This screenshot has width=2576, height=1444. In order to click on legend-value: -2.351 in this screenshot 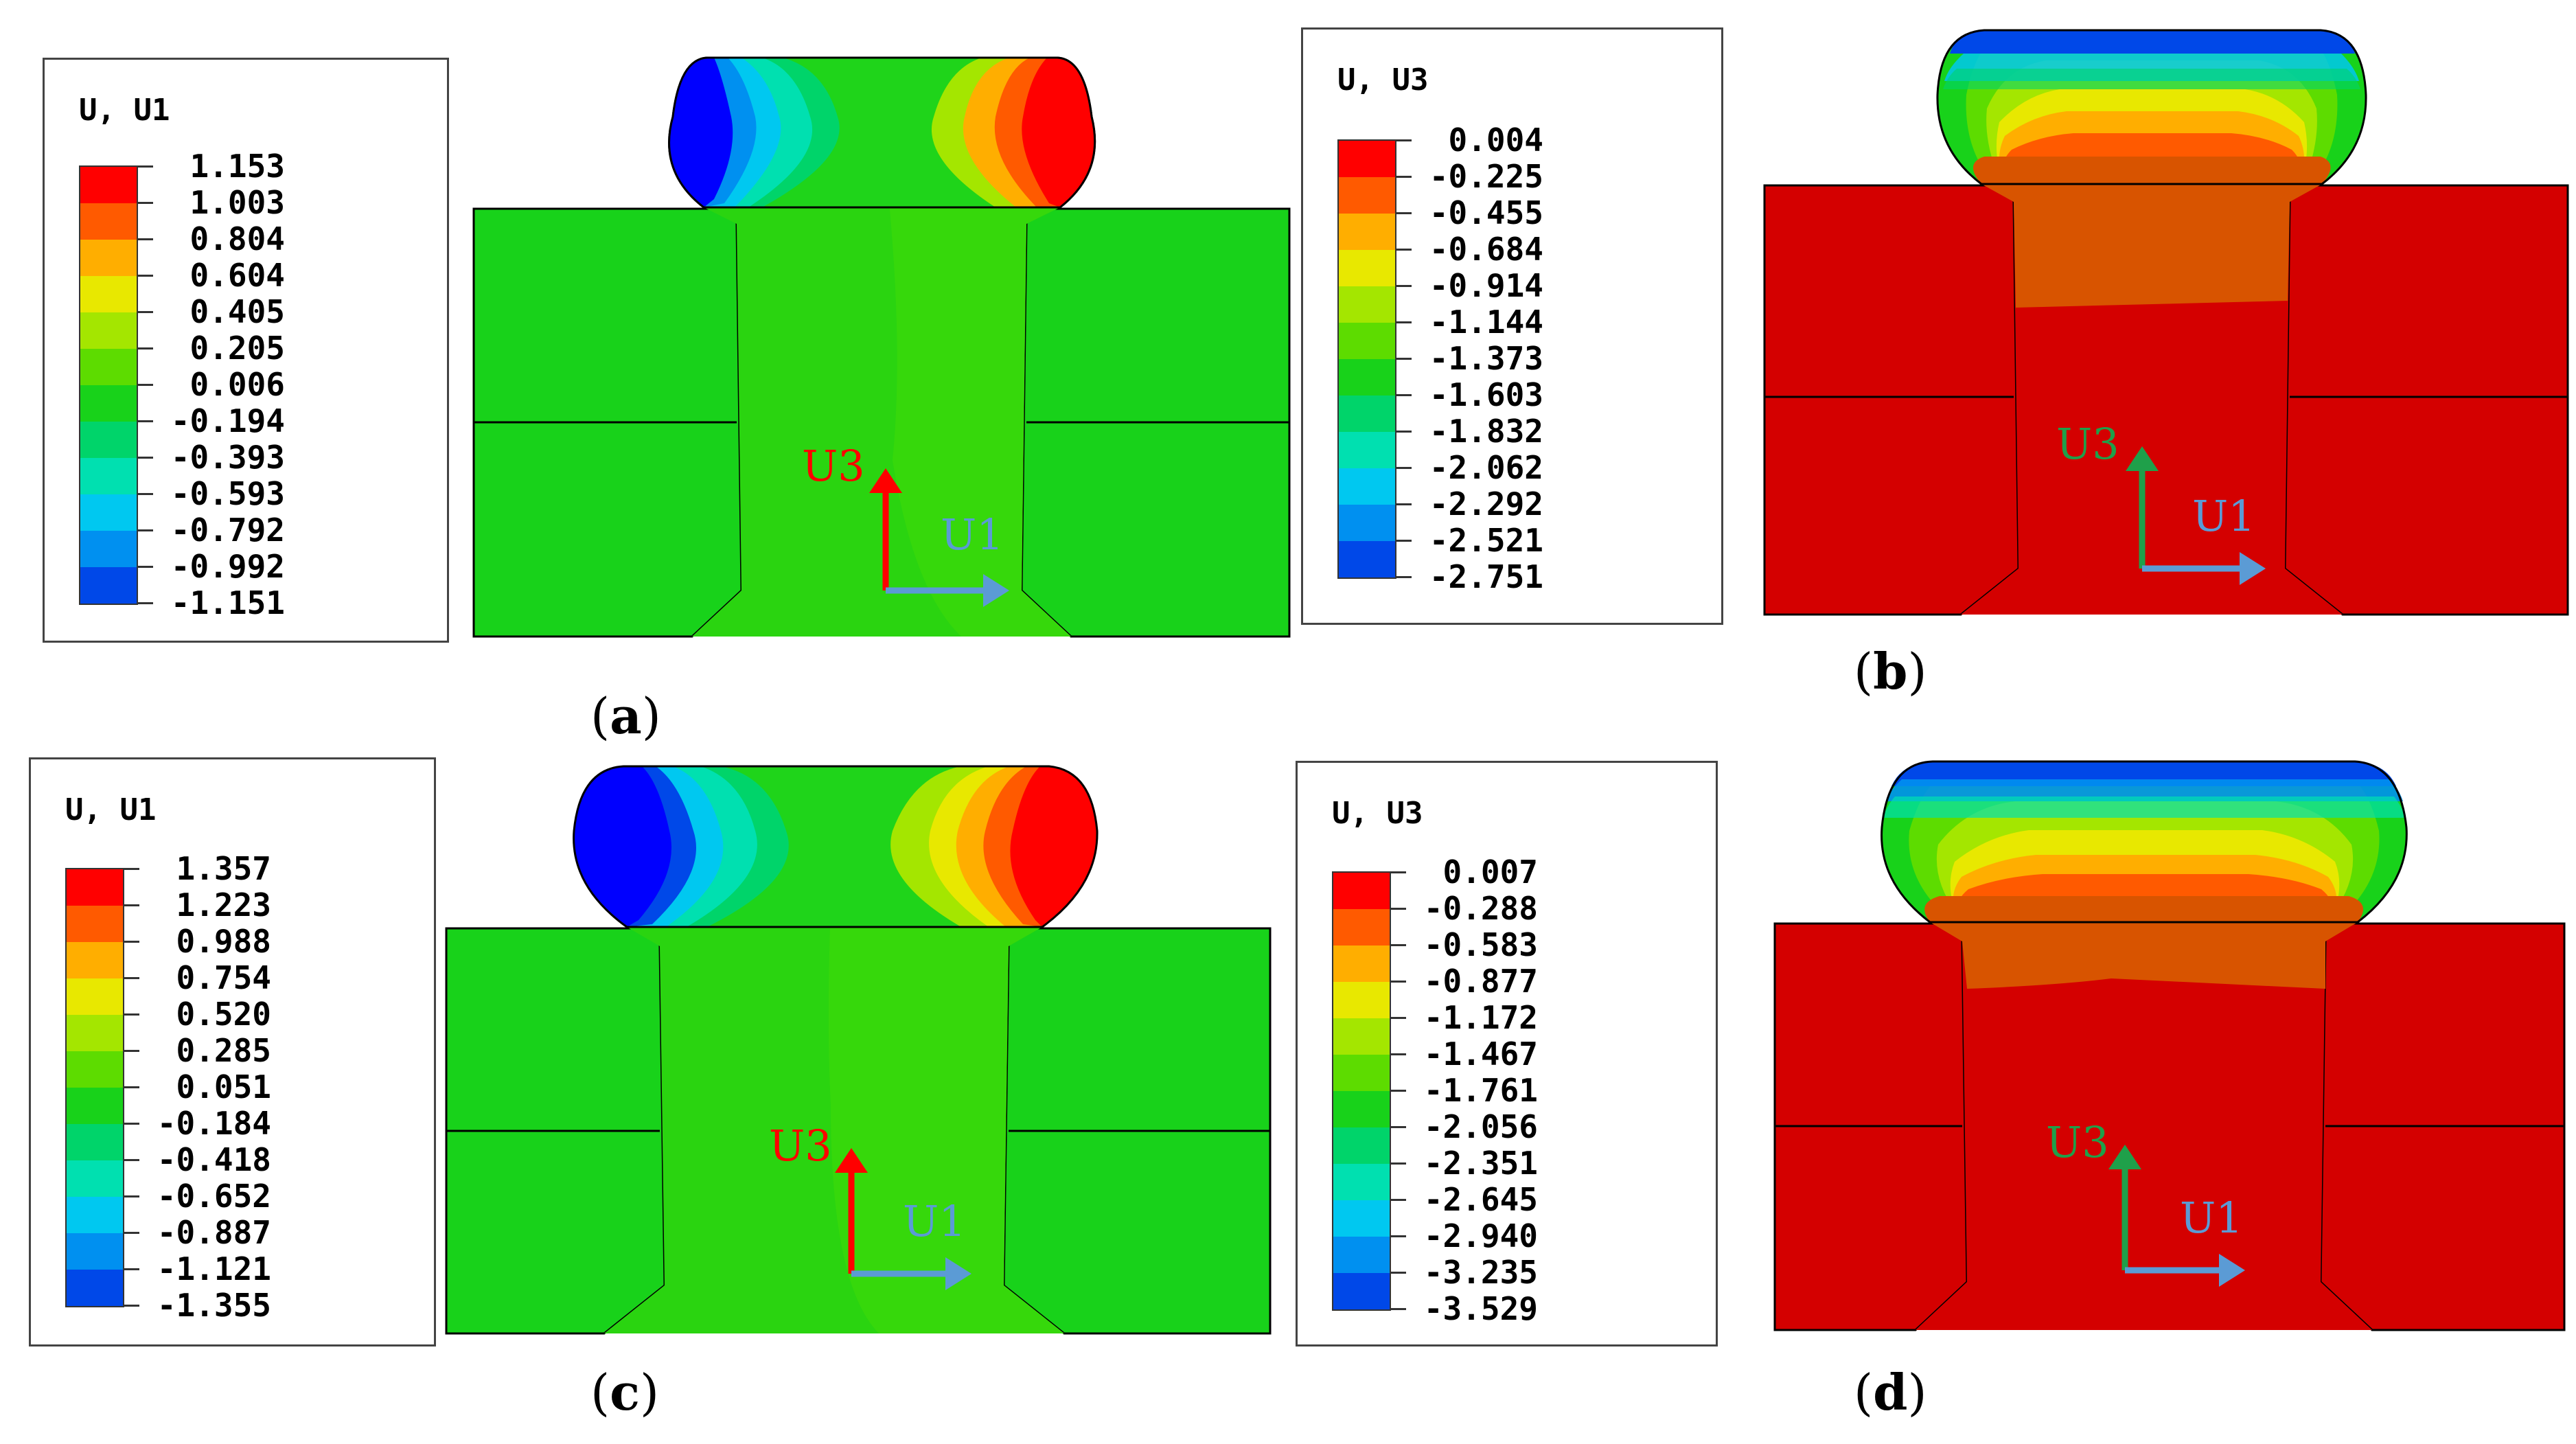, I will do `click(1480, 1163)`.